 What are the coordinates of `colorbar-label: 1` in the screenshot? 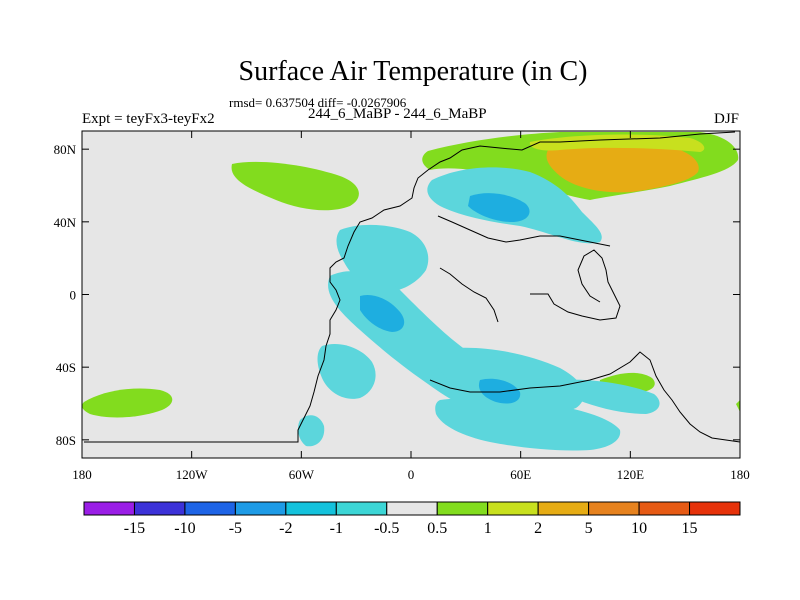 It's located at (488, 528).